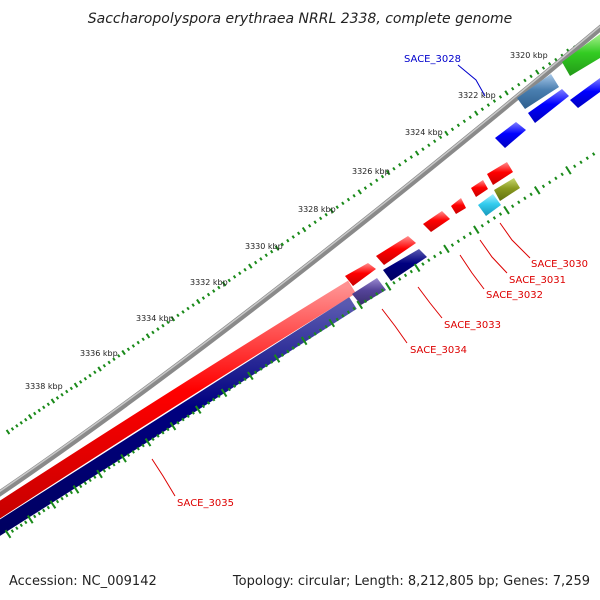 The width and height of the screenshot is (600, 600). What do you see at coordinates (529, 55) in the screenshot?
I see `scale-label: 3320 kbp` at bounding box center [529, 55].